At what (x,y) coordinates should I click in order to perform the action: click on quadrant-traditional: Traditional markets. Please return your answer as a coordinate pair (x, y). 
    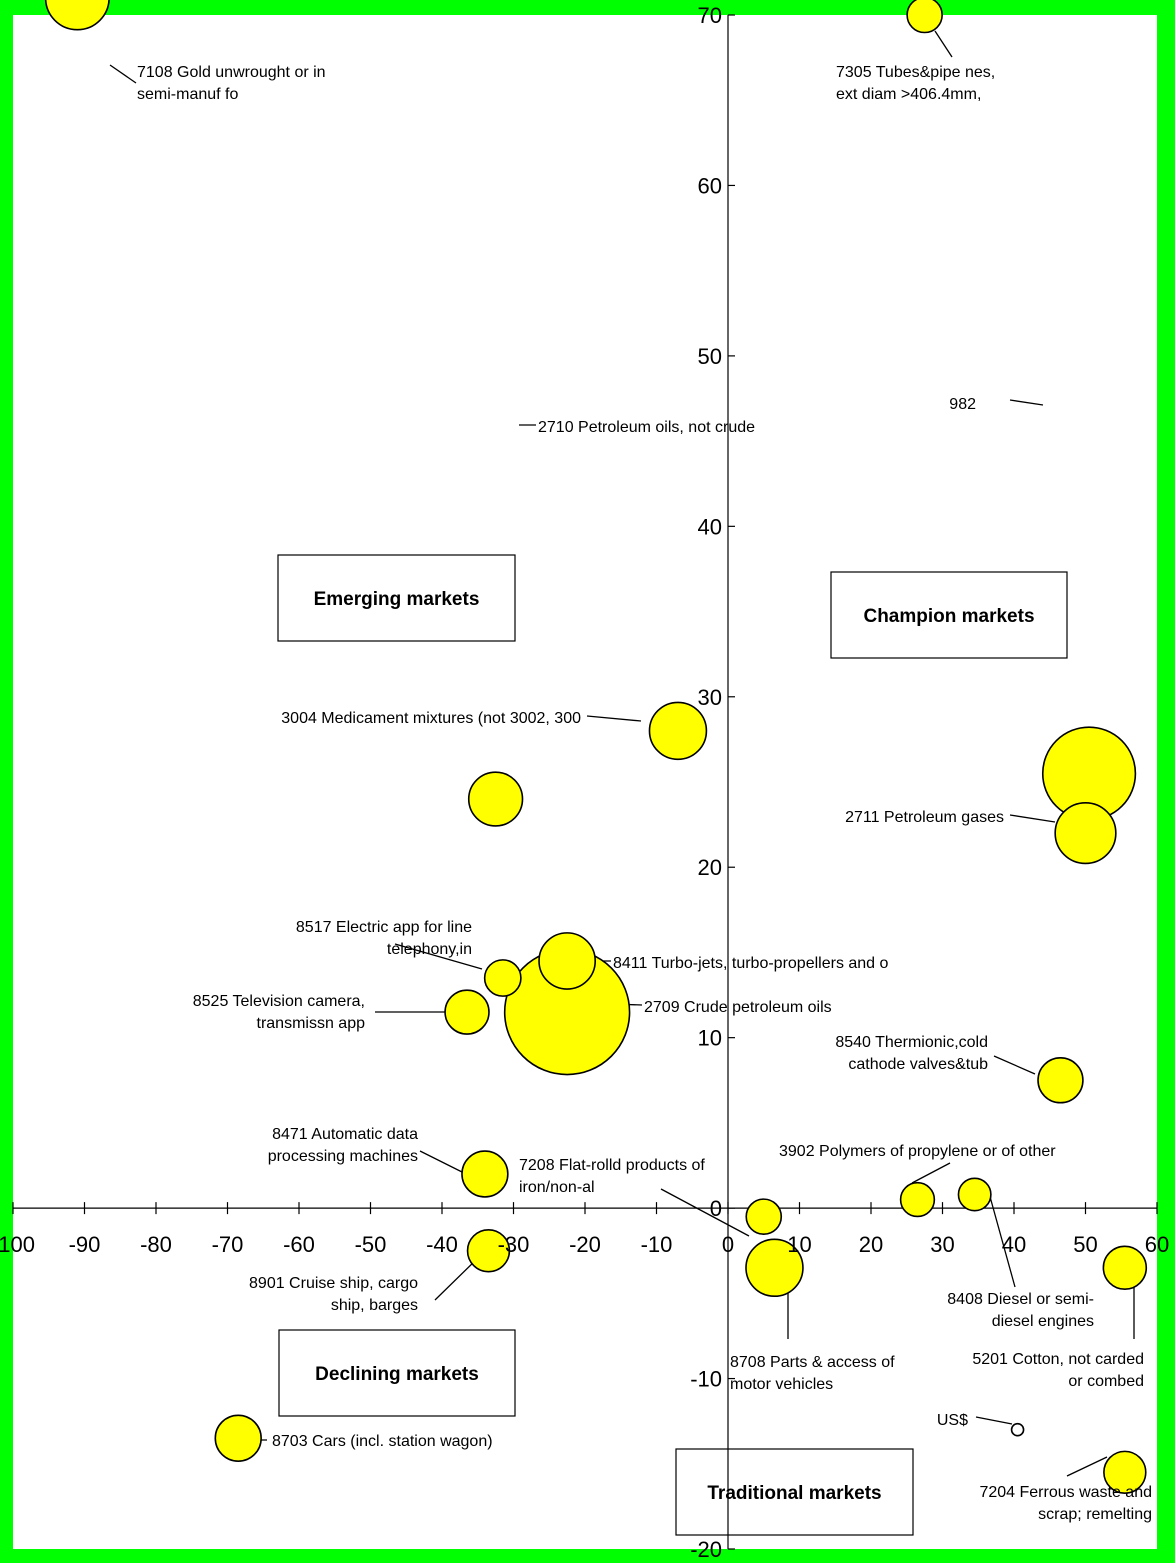
    Looking at the image, I should click on (794, 1492).